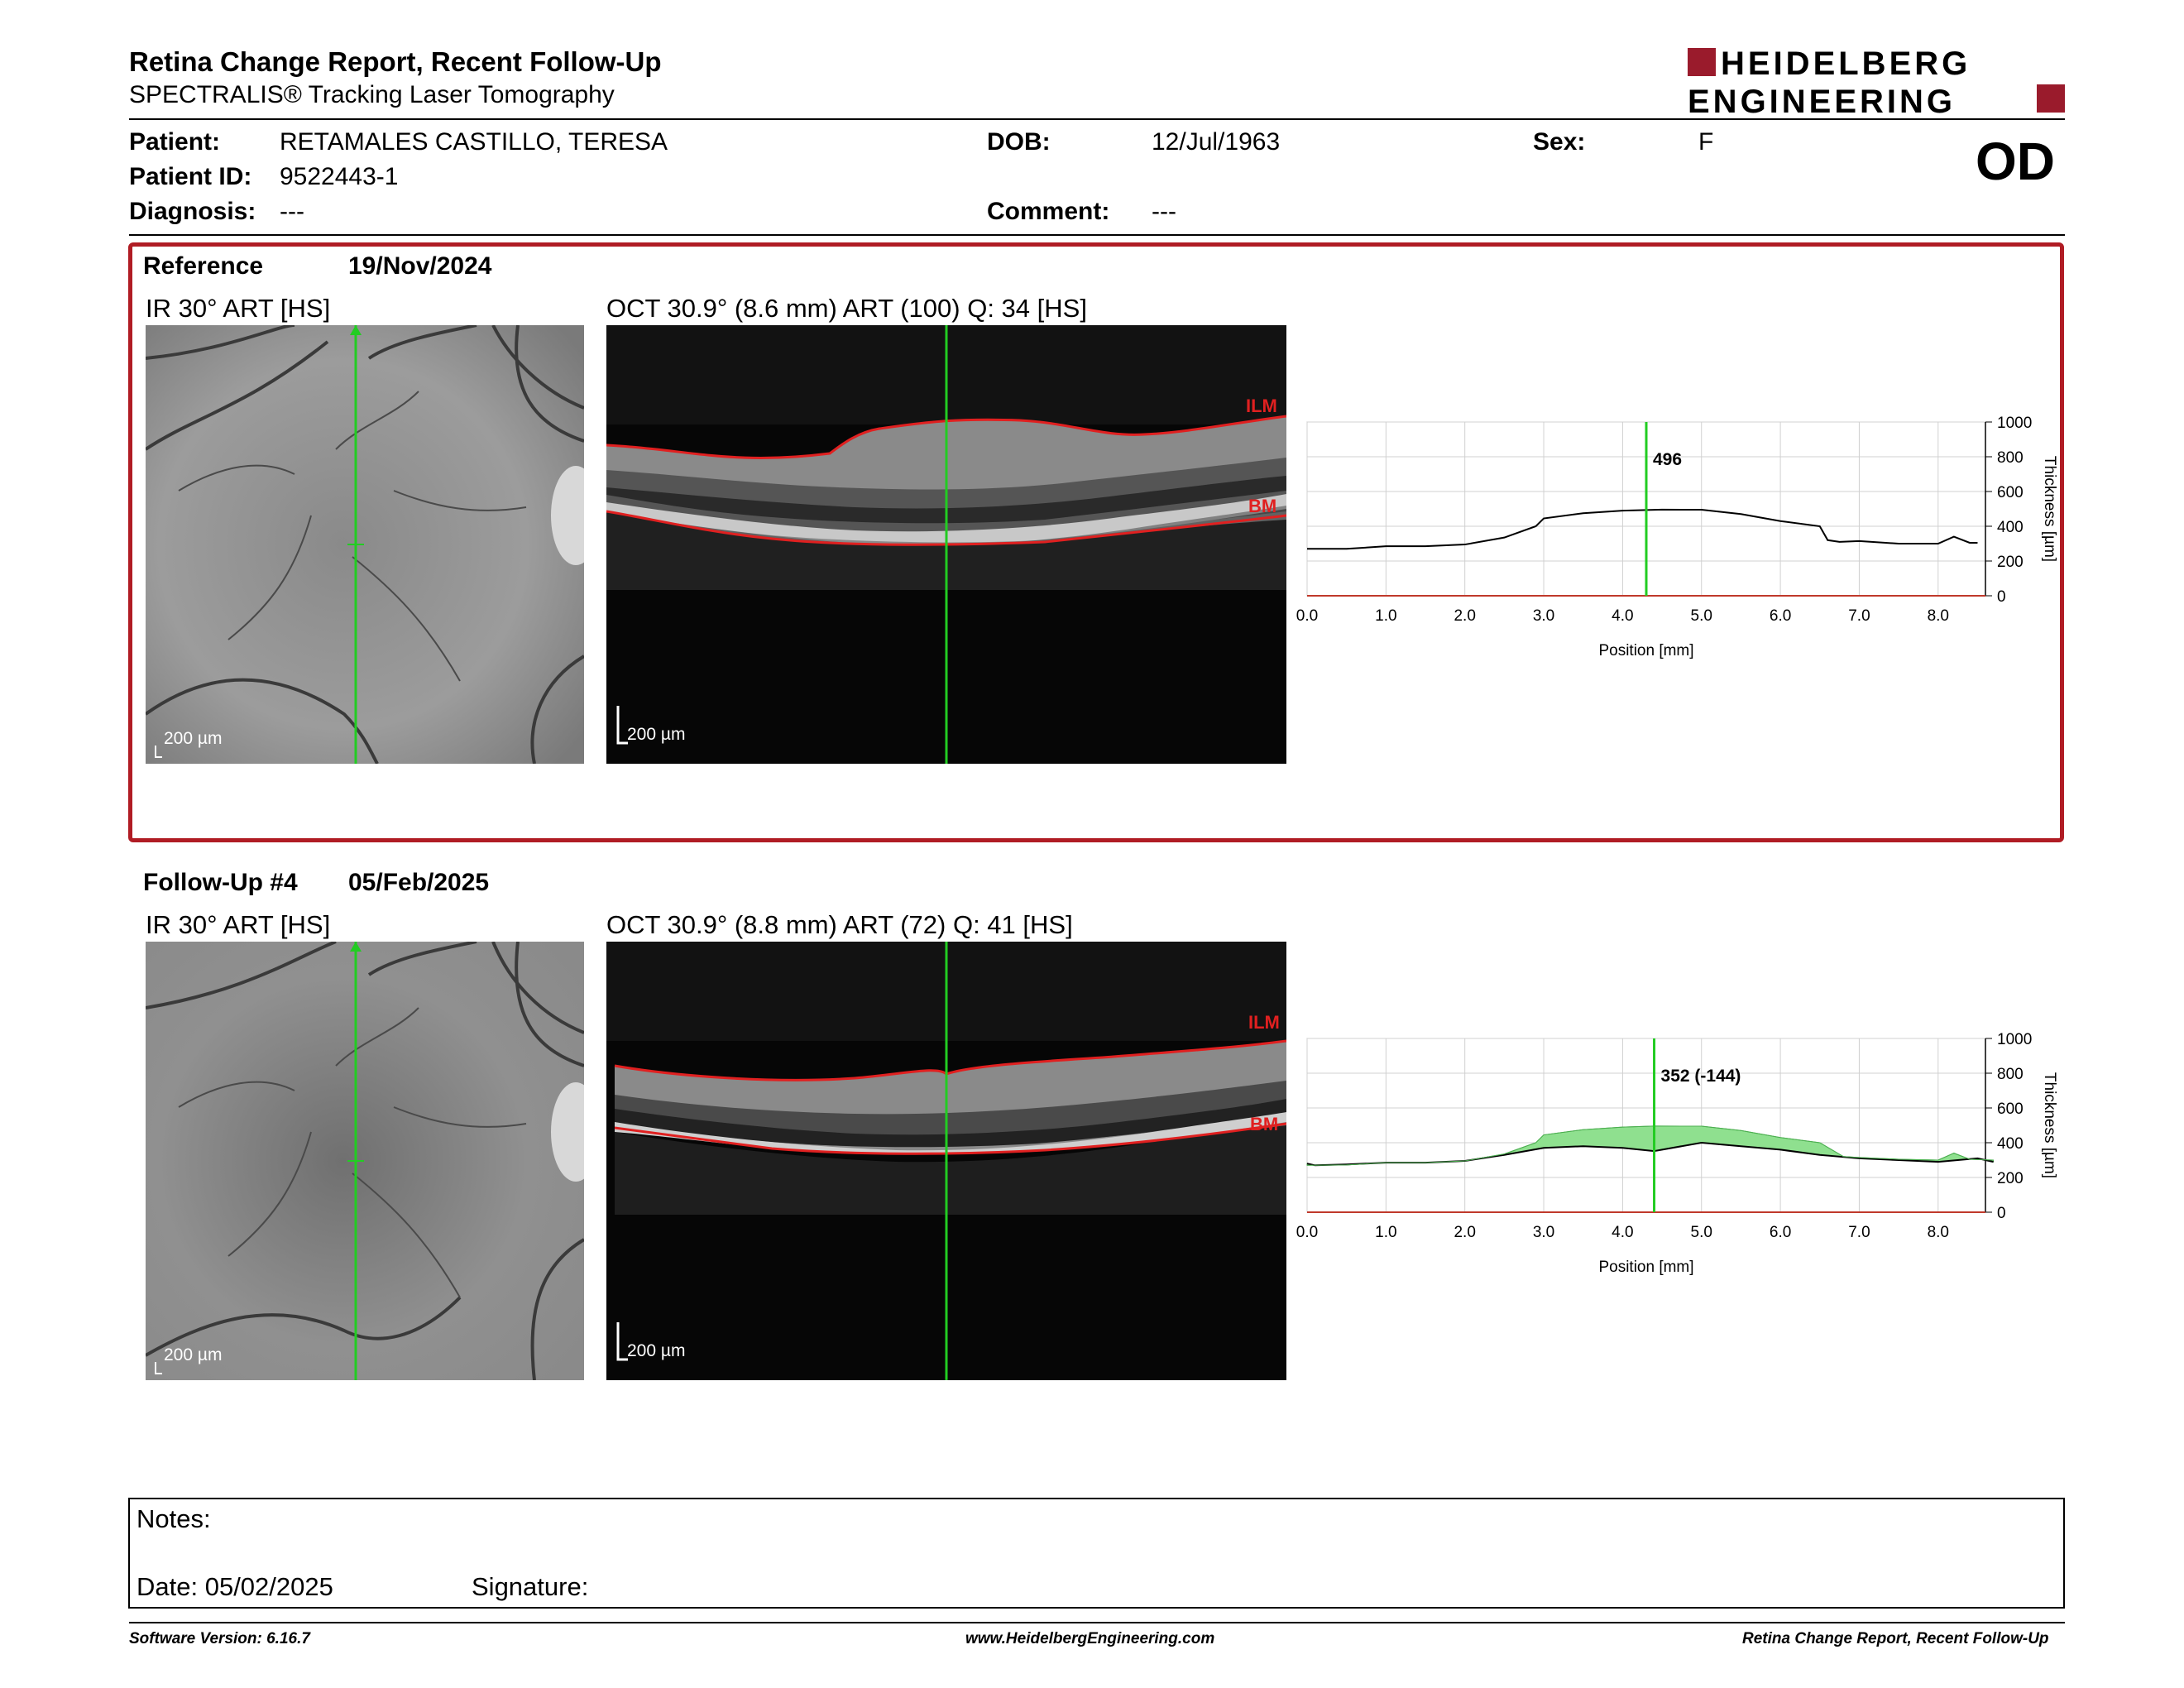 The width and height of the screenshot is (2184, 1688). What do you see at coordinates (1048, 211) in the screenshot?
I see `comment-label: Comment:` at bounding box center [1048, 211].